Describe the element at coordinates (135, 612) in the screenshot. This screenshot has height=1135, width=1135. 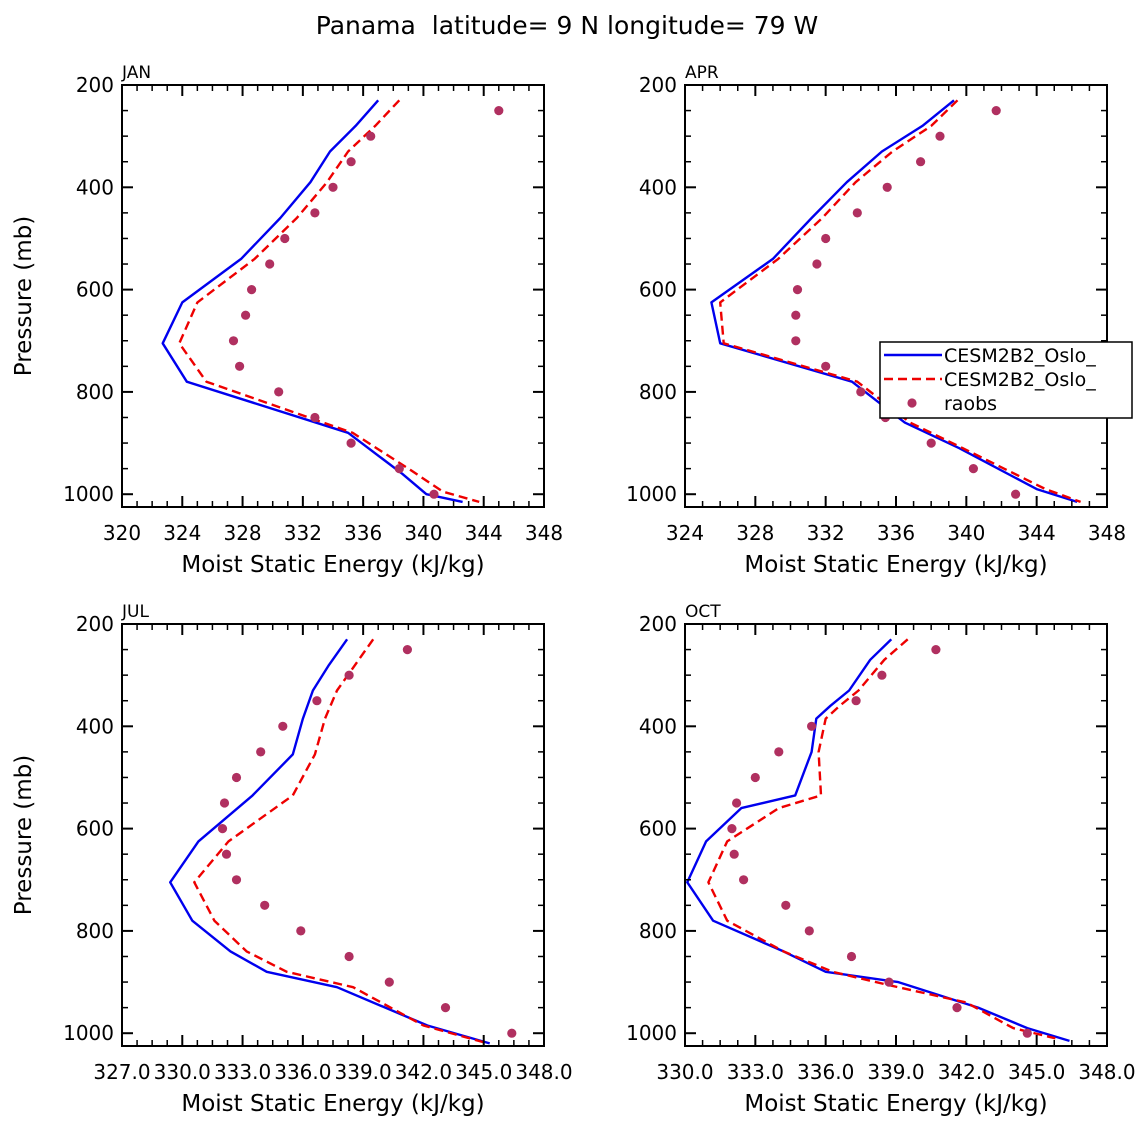
I see `panel-label: JUL` at that location.